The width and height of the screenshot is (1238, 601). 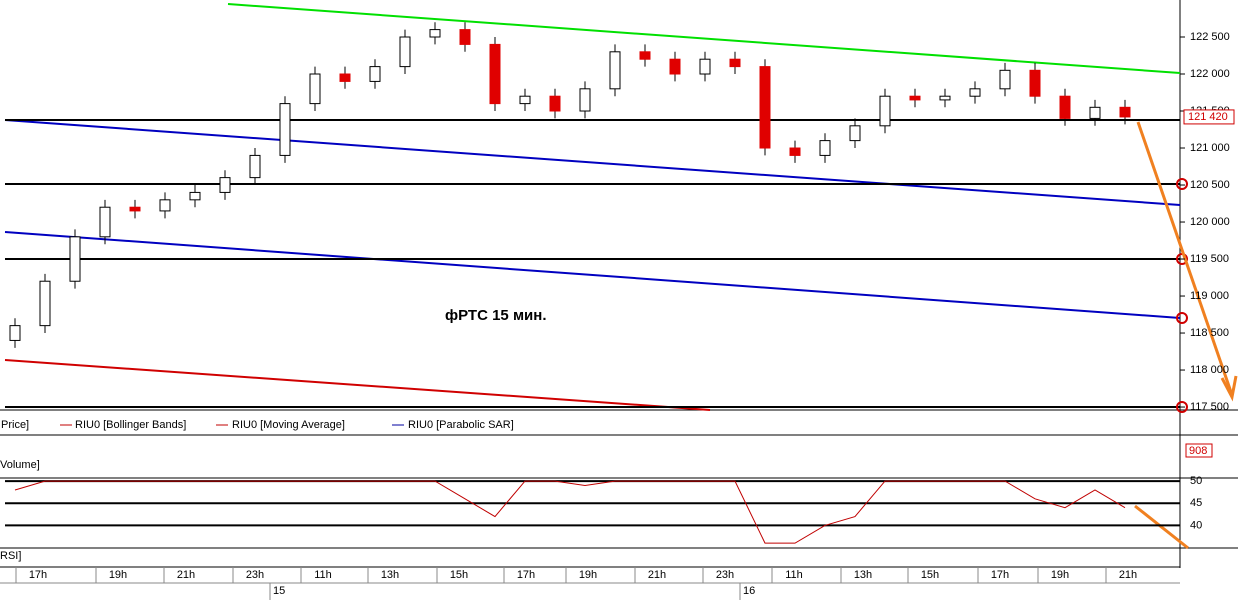 I want to click on rsi-tick-label: 40, so click(x=1196, y=525).